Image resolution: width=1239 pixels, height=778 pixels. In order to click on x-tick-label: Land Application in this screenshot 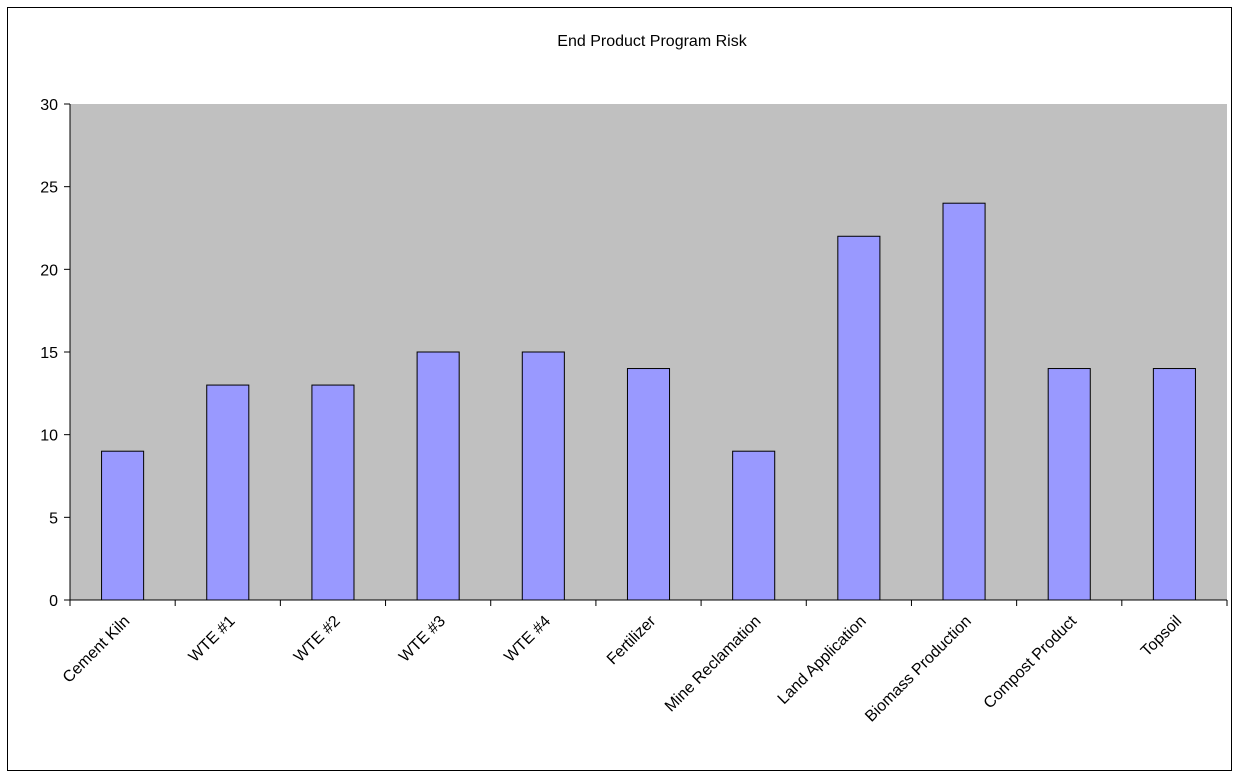, I will do `click(822, 660)`.